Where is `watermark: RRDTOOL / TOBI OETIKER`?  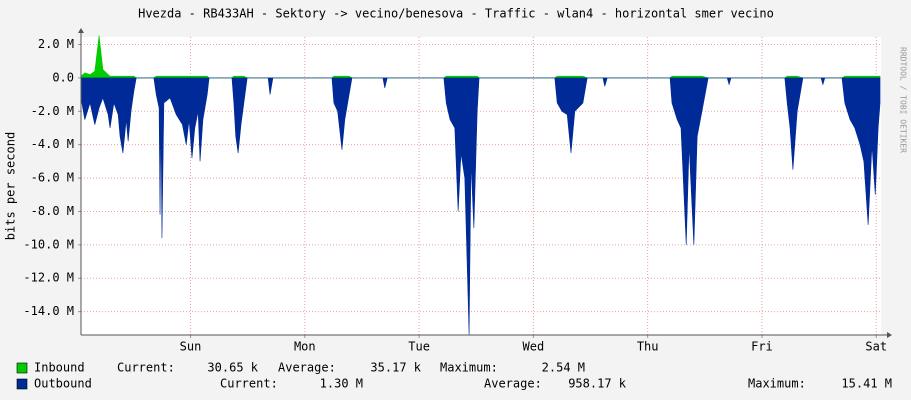
watermark: RRDTOOL / TOBI OETIKER is located at coordinates (903, 100).